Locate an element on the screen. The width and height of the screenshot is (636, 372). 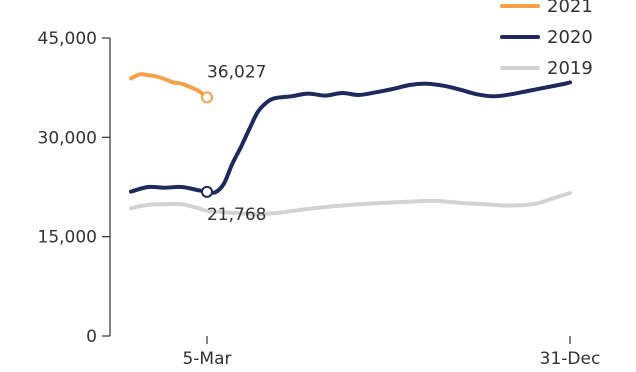
series-line-2021 is located at coordinates (169, 86).